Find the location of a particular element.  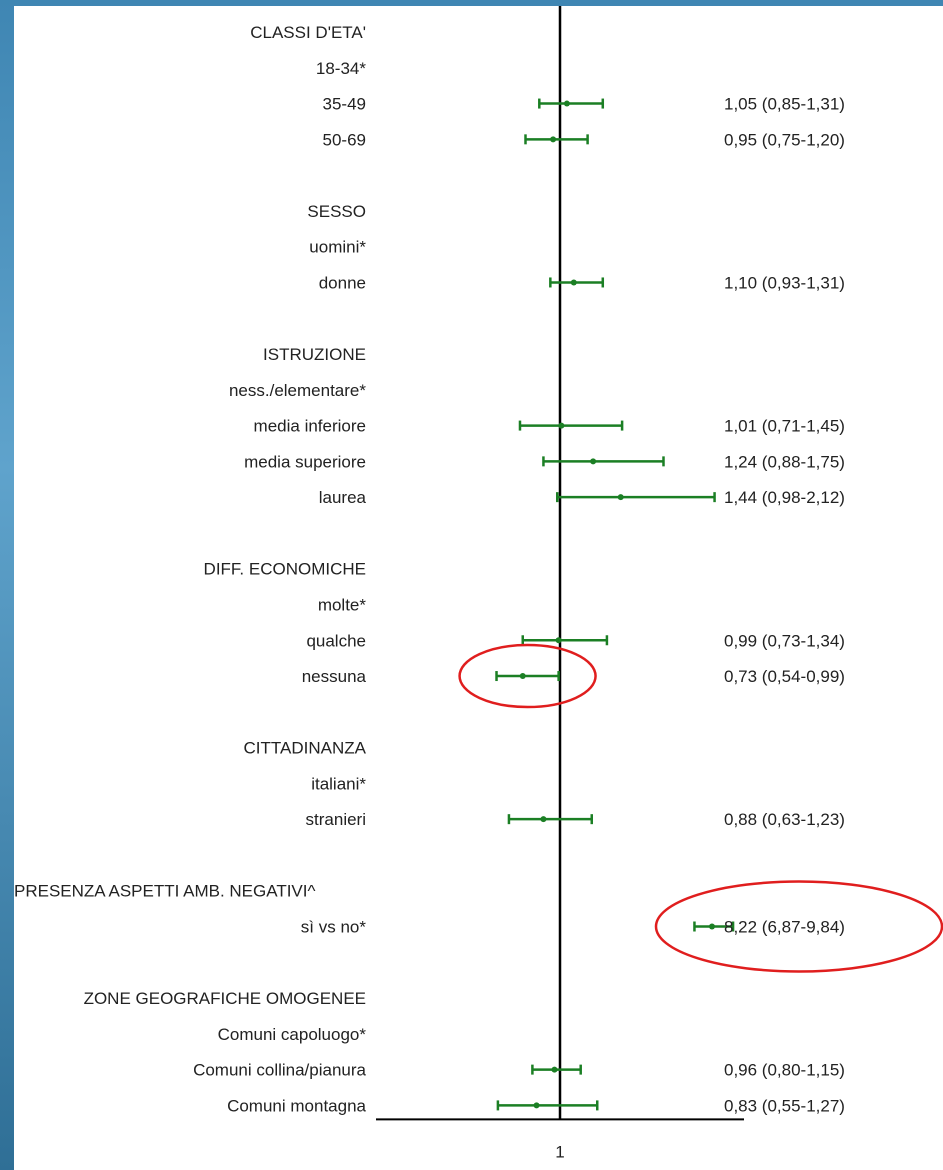

group-header: ISTRUZIONE is located at coordinates (314, 354).